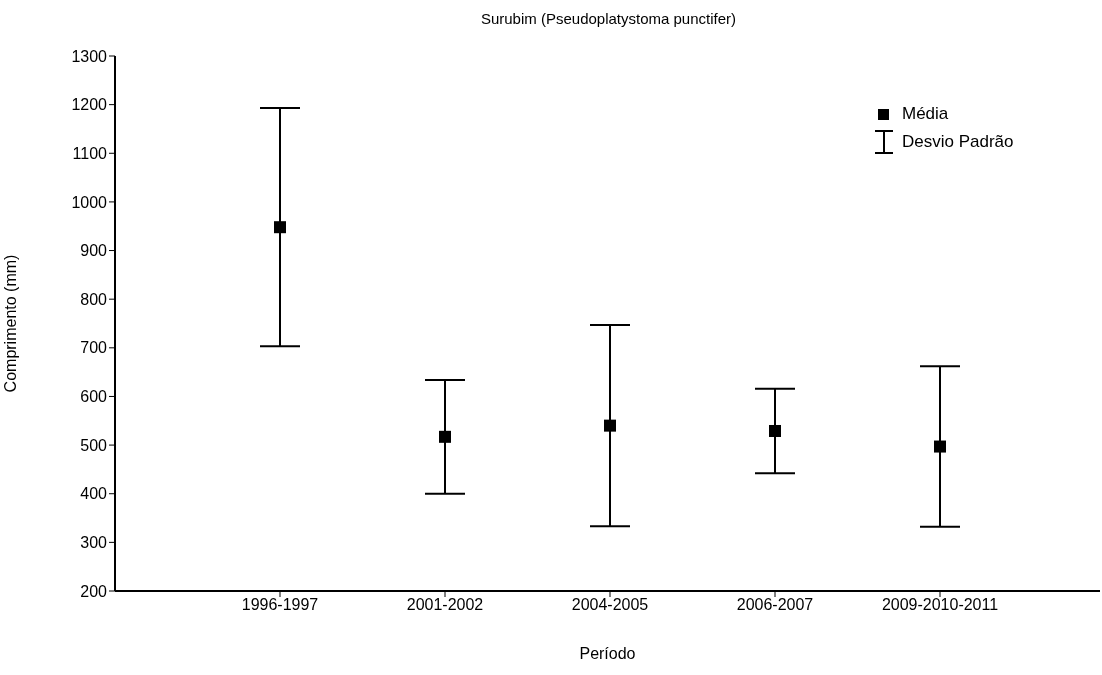 This screenshot has height=675, width=1102. I want to click on y-tick-label: 1300, so click(89, 56).